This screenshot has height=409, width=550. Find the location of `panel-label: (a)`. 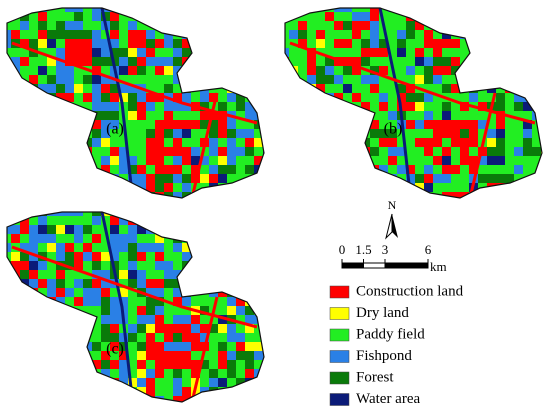

panel-label: (a) is located at coordinates (115, 129).